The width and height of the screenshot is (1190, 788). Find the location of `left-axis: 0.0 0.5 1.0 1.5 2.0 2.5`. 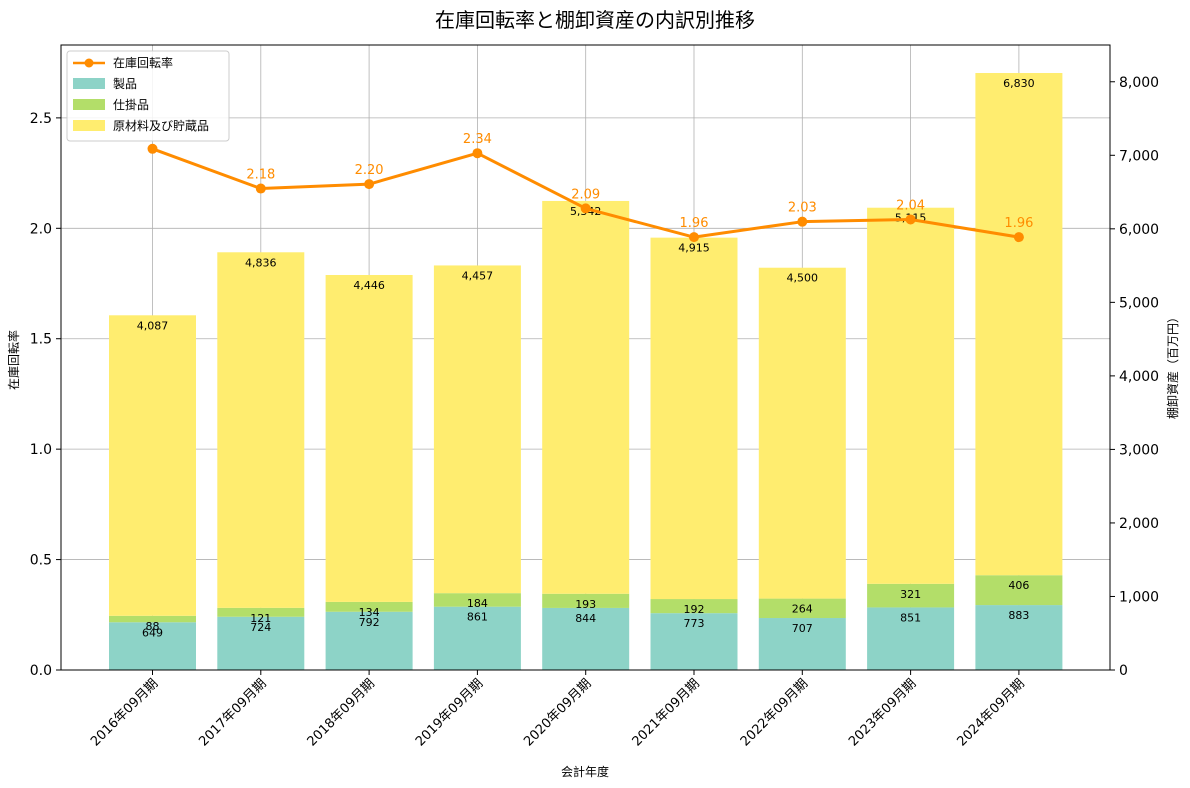

left-axis: 0.0 0.5 1.0 1.5 2.0 2.5 is located at coordinates (45, 395).